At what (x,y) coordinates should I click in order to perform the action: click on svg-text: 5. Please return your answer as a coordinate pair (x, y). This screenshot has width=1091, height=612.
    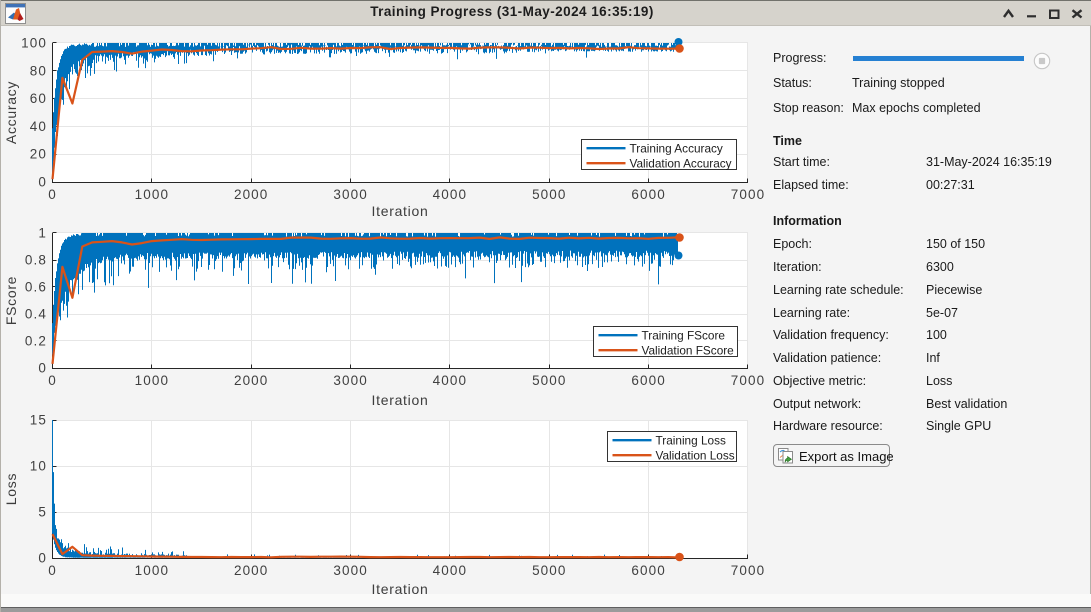
    Looking at the image, I should click on (42, 512).